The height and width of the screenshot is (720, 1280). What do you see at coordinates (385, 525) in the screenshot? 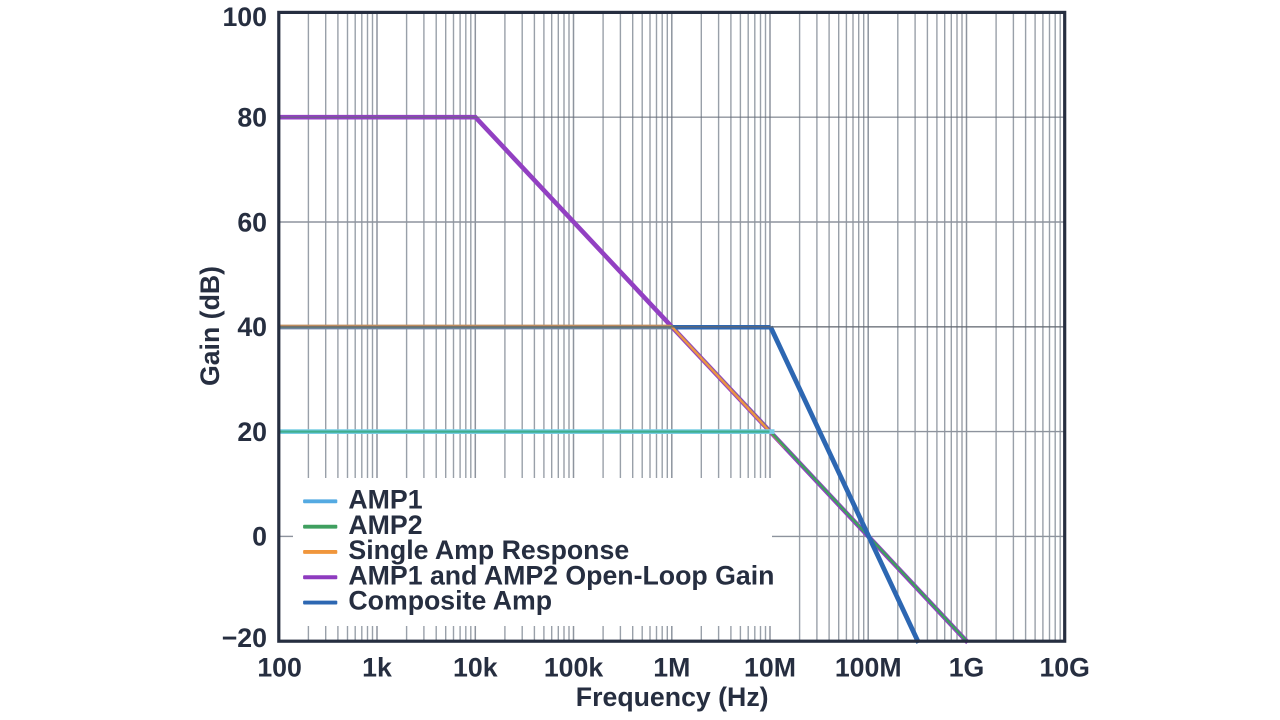
I see `svg-text: AMP2` at bounding box center [385, 525].